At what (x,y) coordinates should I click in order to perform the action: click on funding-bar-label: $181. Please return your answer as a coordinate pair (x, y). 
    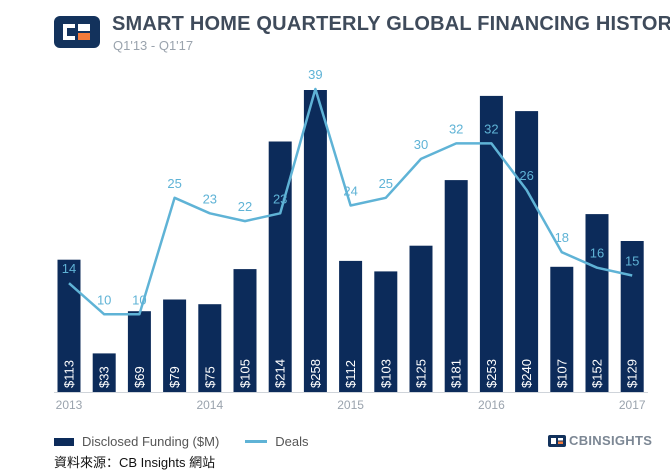
    Looking at the image, I should click on (456, 373).